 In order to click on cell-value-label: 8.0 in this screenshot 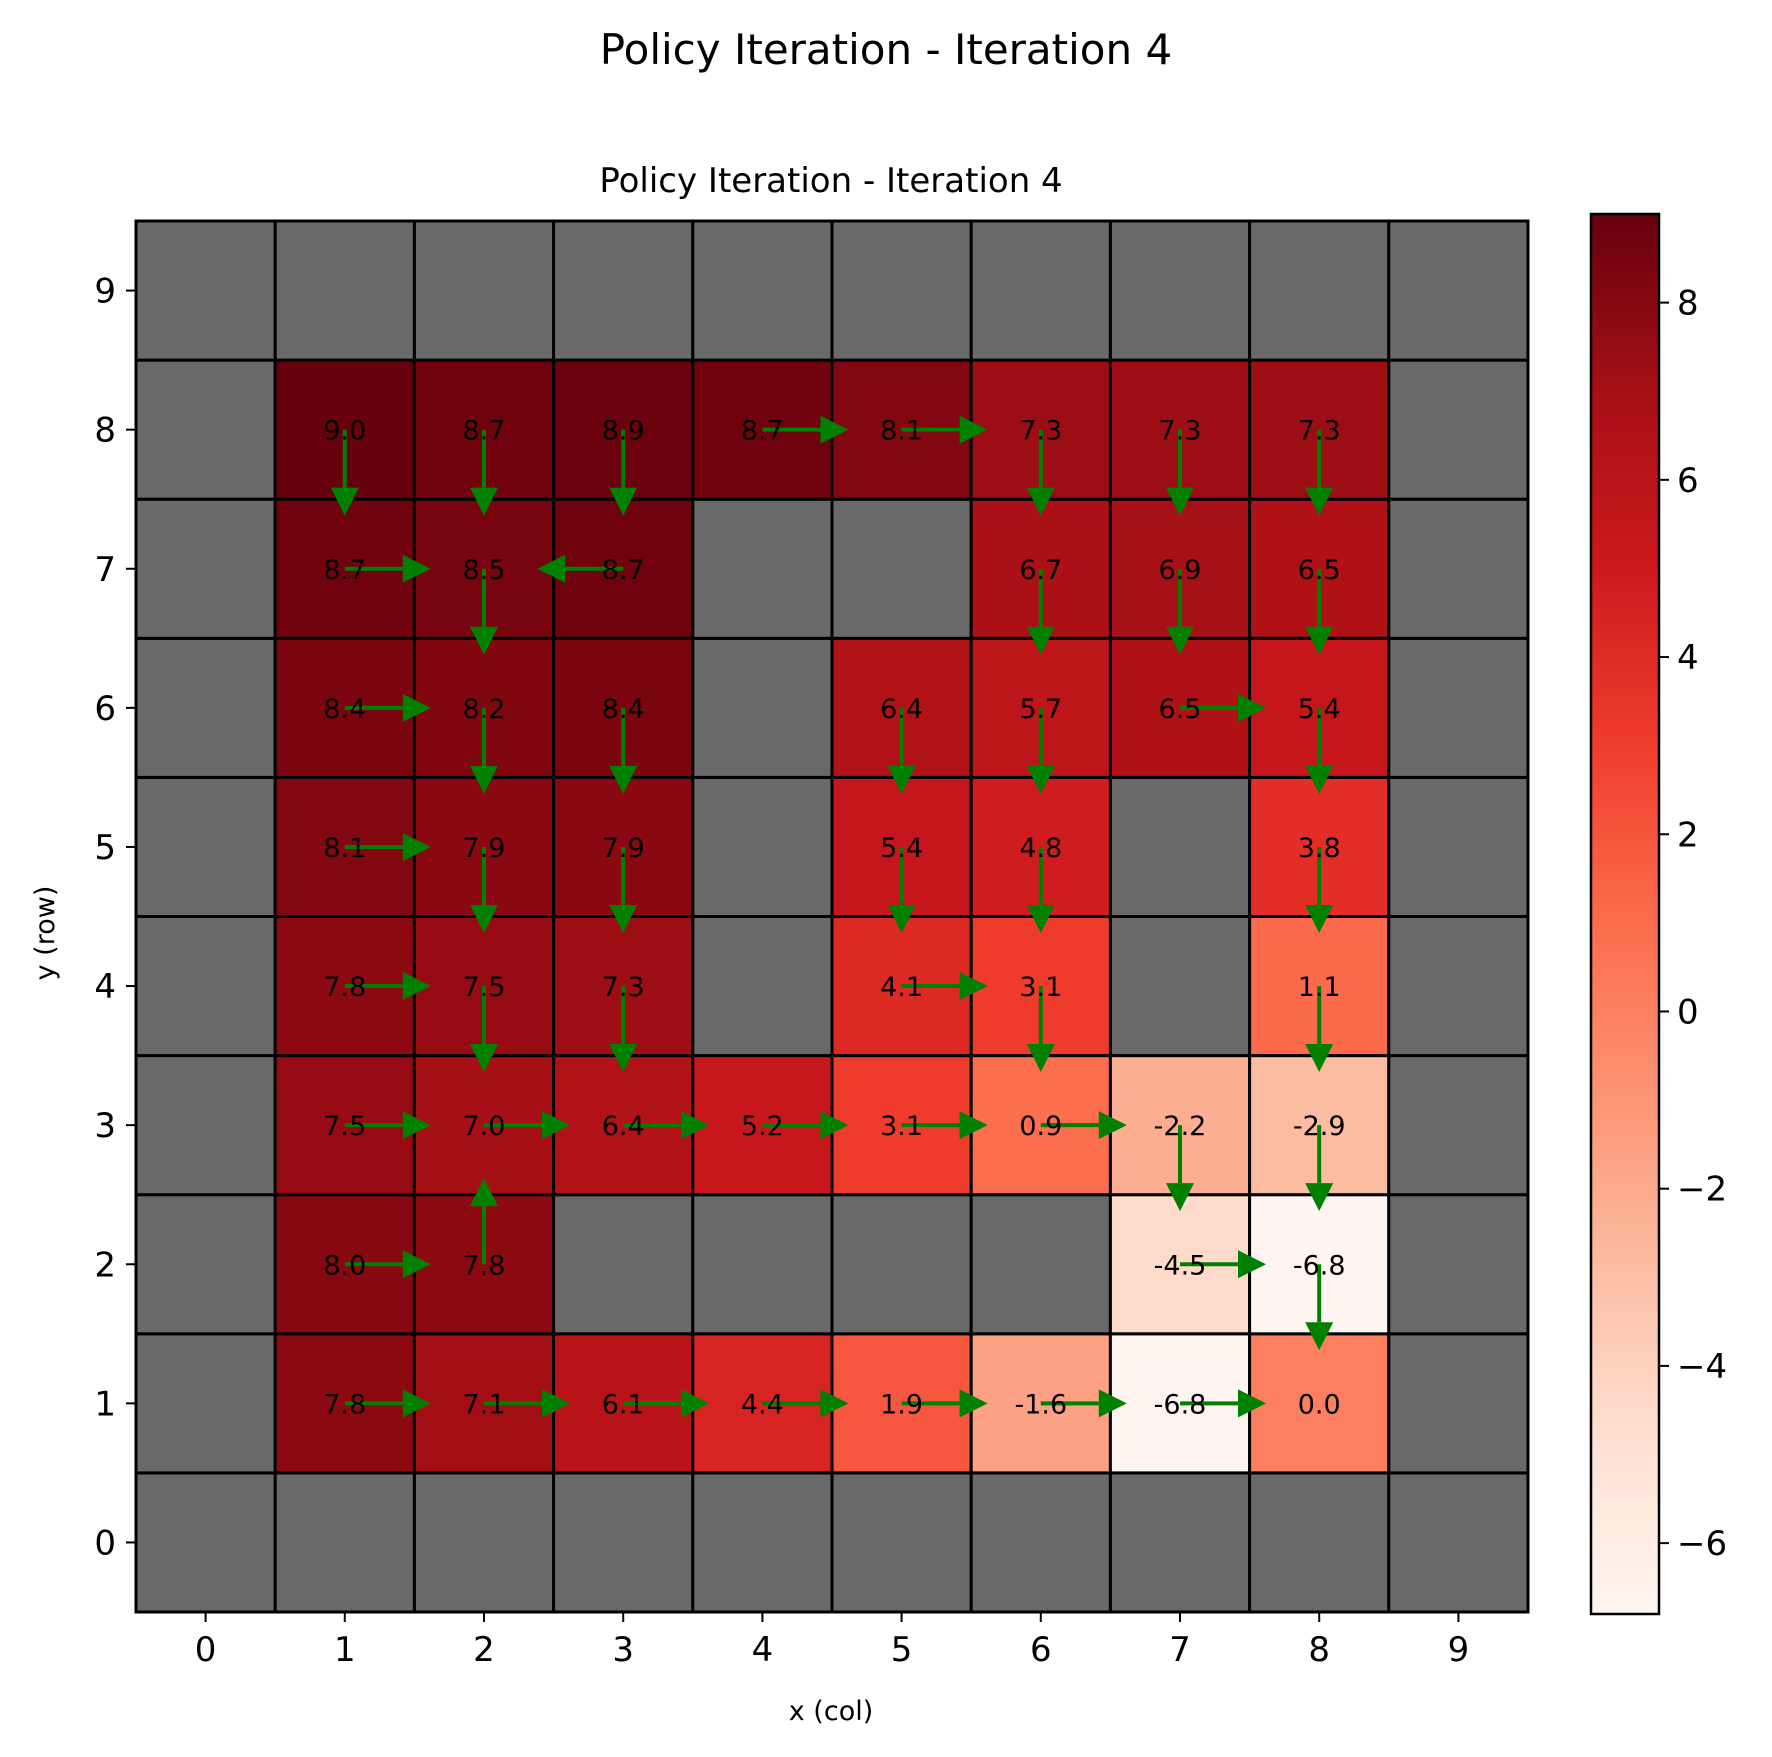, I will do `click(344, 1265)`.